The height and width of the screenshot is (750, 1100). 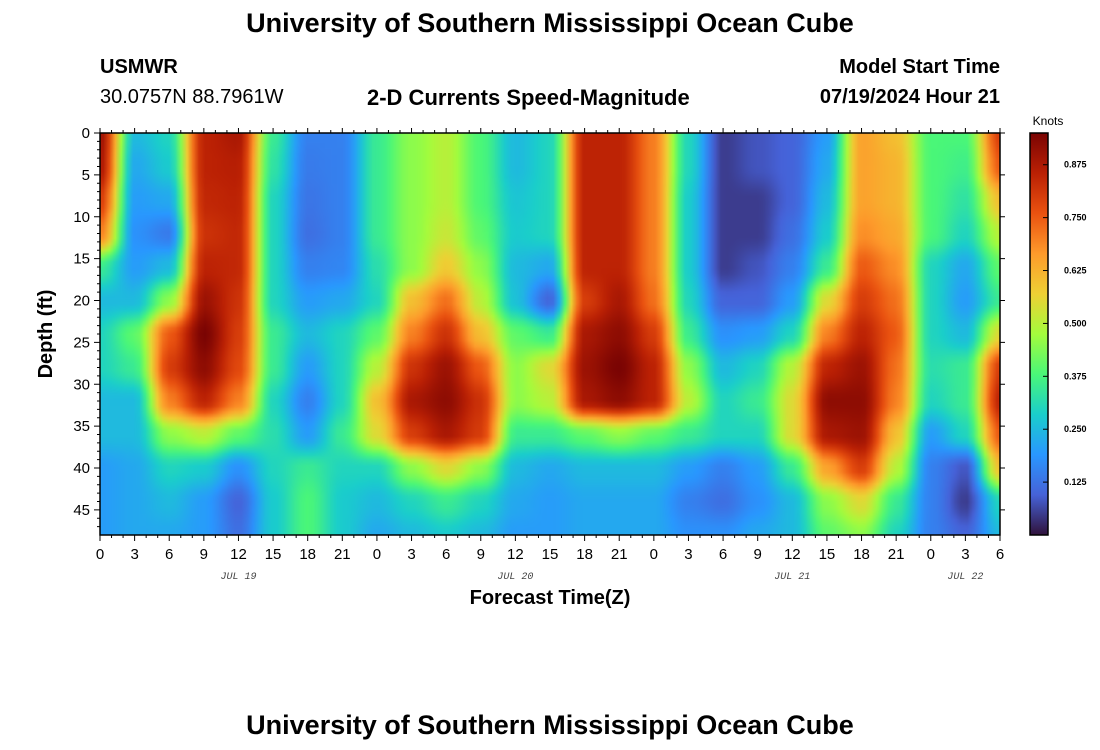 What do you see at coordinates (46, 334) in the screenshot?
I see `y-axis-title: Depth (ft)` at bounding box center [46, 334].